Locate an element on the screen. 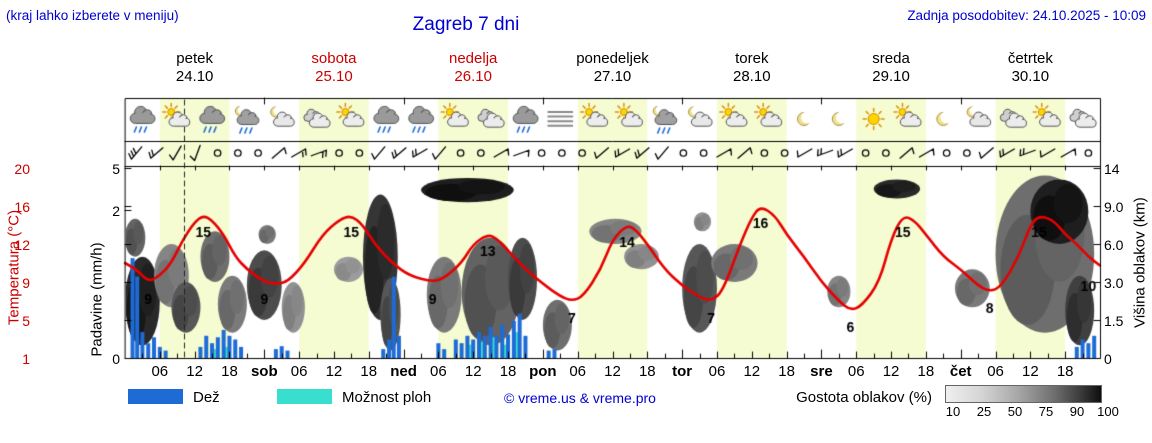 This screenshot has height=443, width=1152. day-date: 26.10 is located at coordinates (473, 76).